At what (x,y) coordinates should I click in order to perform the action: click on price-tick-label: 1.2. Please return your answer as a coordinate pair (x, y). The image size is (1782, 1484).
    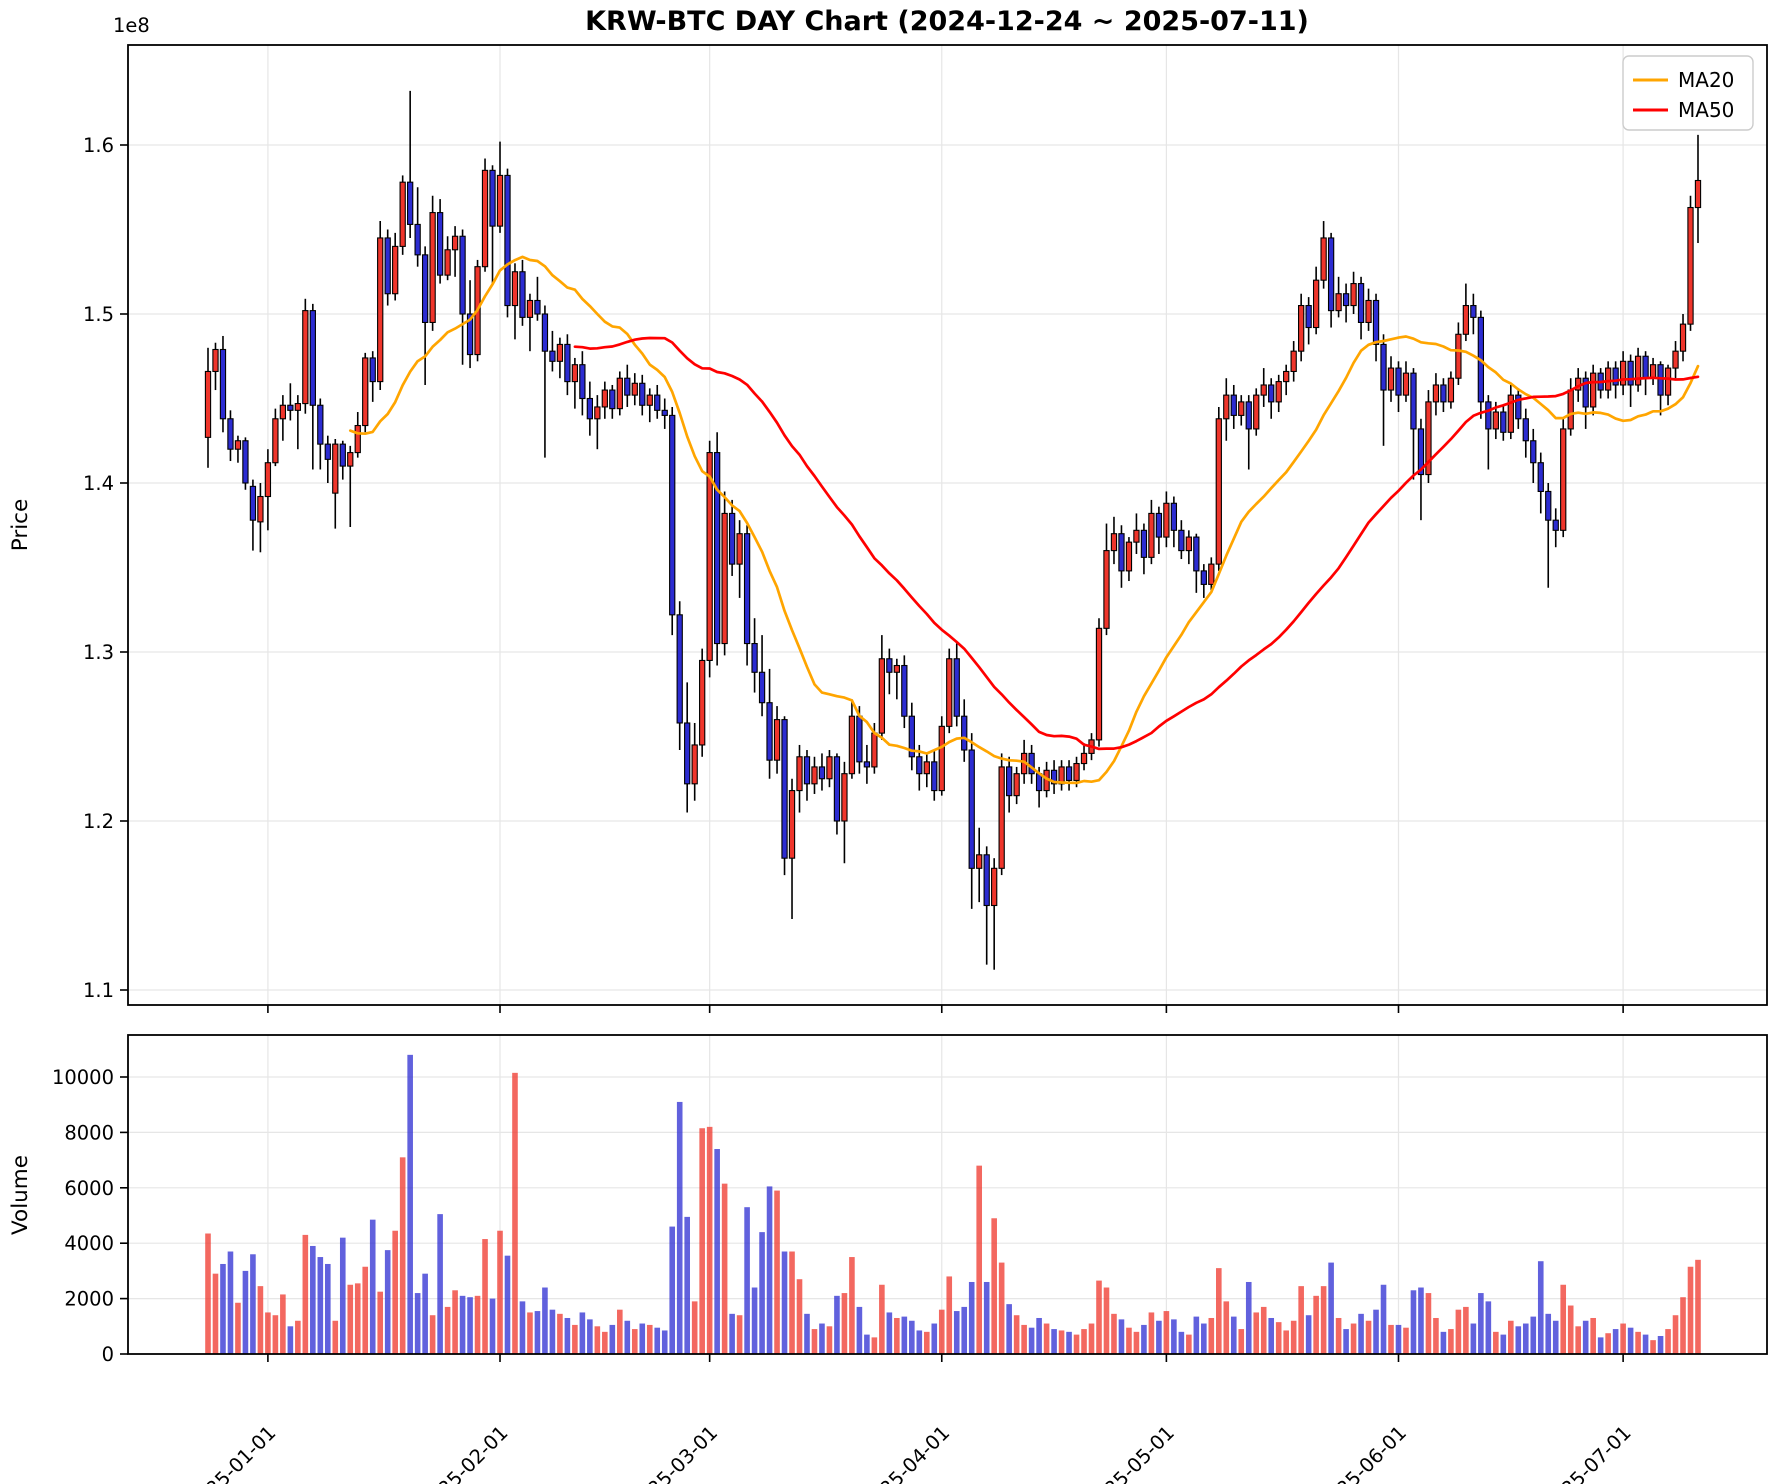
    Looking at the image, I should click on (98, 821).